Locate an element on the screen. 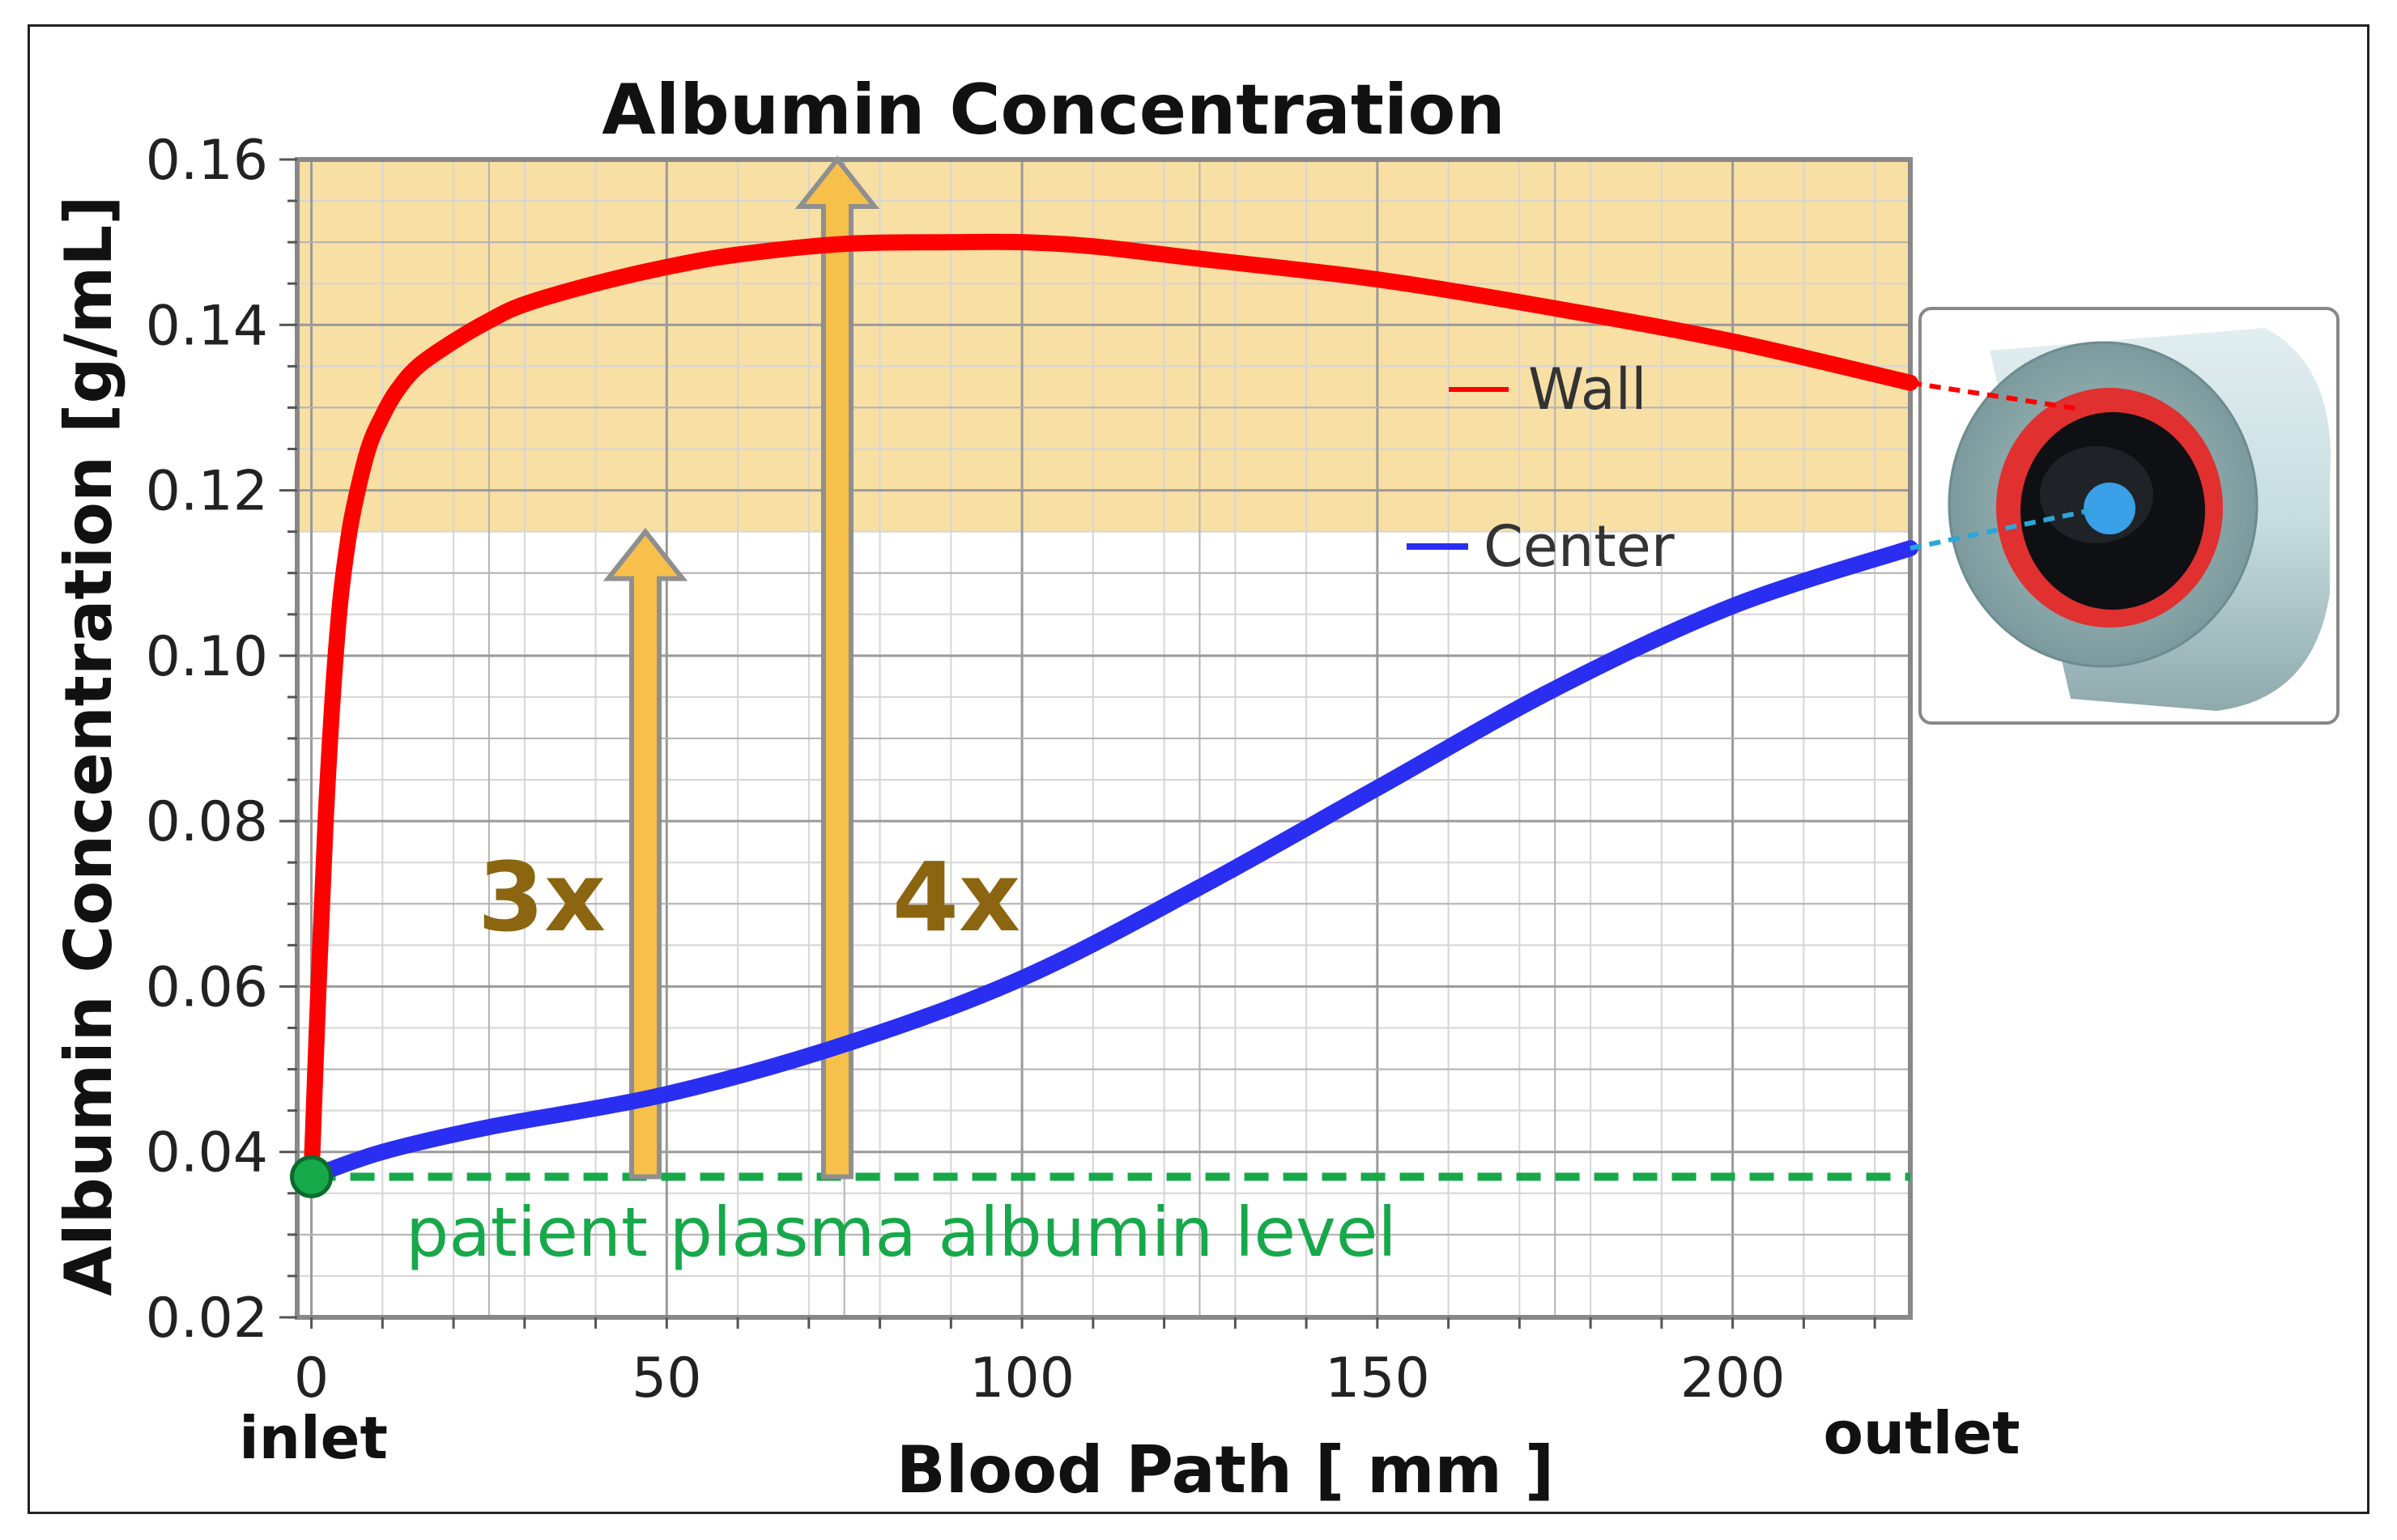 This screenshot has height=1540, width=2397. y-tick-label: 0.04 is located at coordinates (207, 1153).